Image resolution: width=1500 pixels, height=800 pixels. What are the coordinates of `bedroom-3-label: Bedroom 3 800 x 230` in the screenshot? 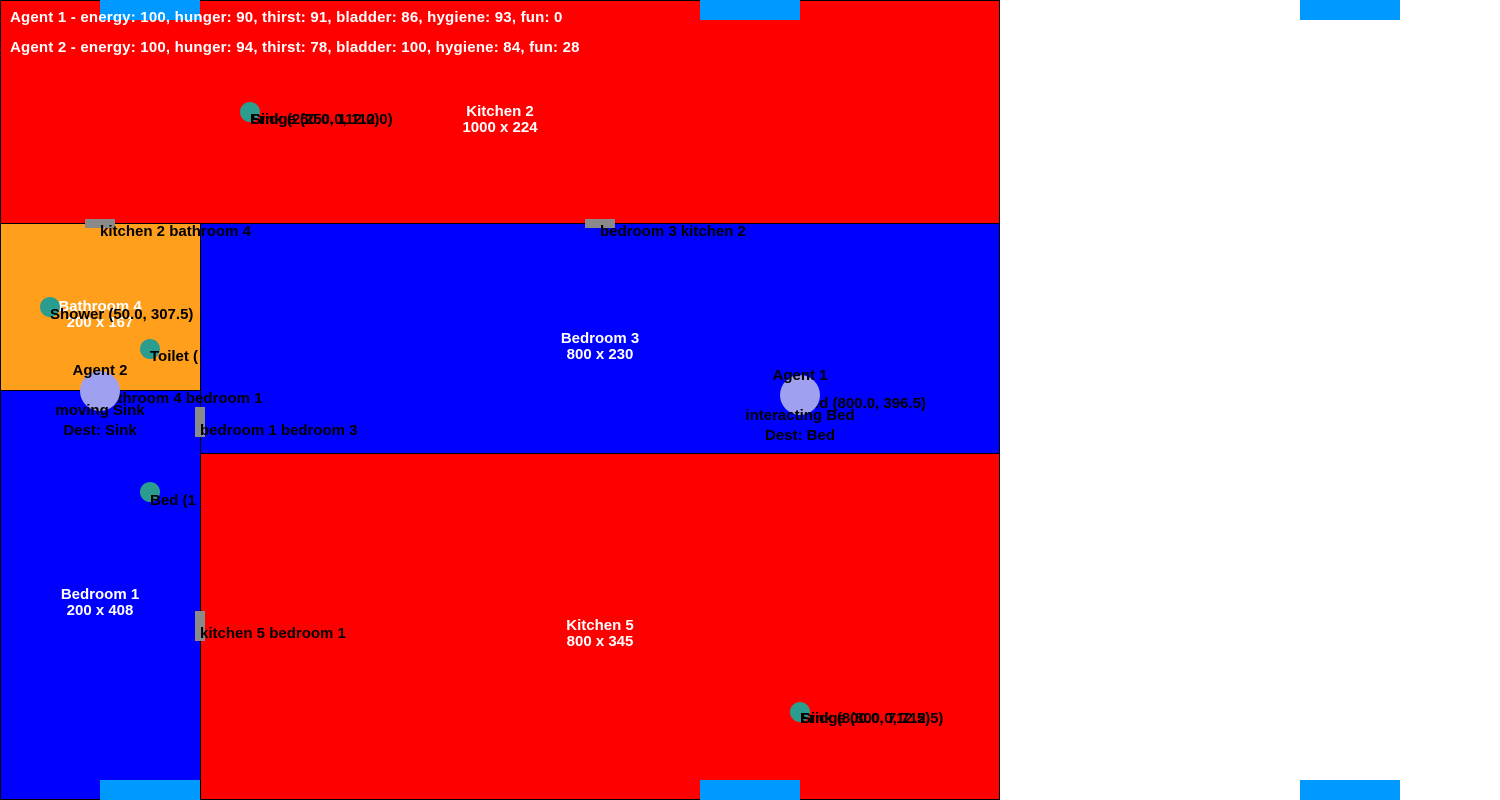 It's located at (600, 347).